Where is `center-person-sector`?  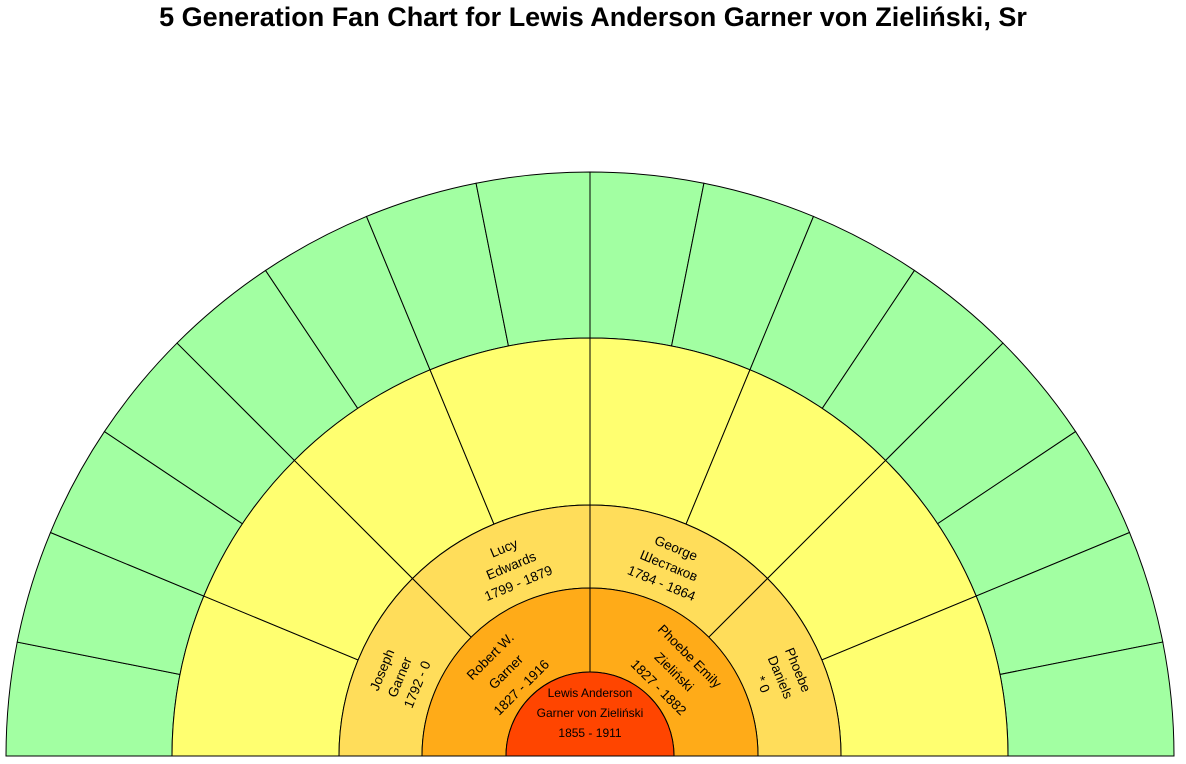
center-person-sector is located at coordinates (590, 714).